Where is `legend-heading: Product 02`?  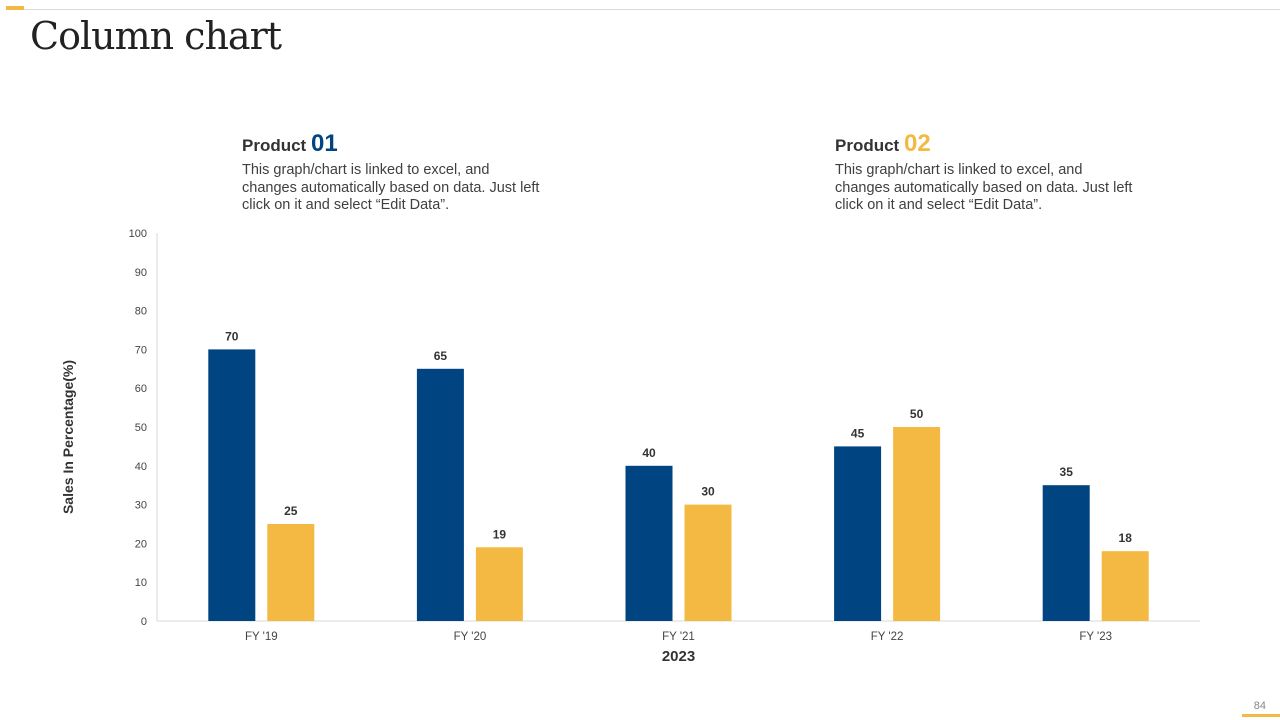
legend-heading: Product 02 is located at coordinates (985, 145).